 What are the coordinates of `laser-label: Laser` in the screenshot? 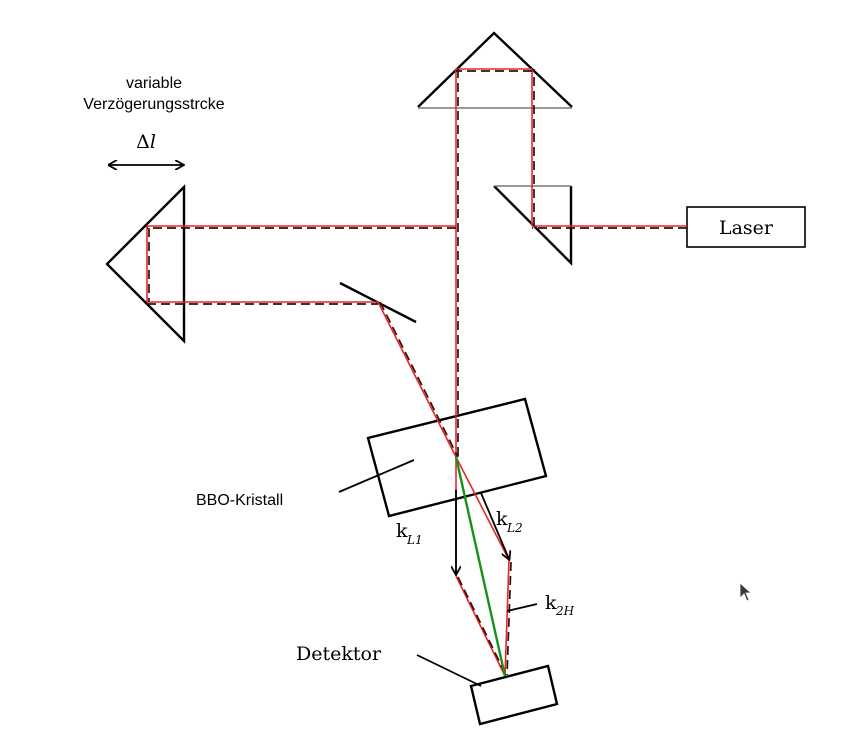 It's located at (746, 228).